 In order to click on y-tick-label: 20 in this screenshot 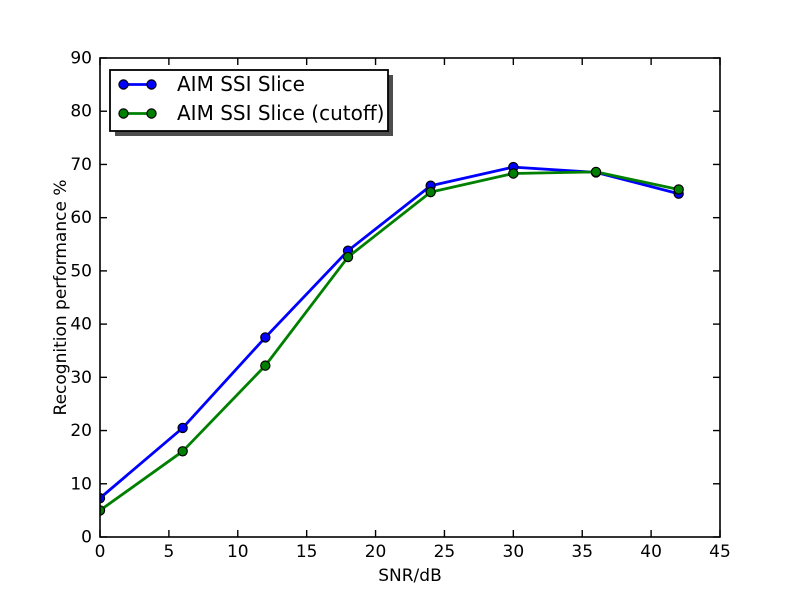, I will do `click(81, 431)`.